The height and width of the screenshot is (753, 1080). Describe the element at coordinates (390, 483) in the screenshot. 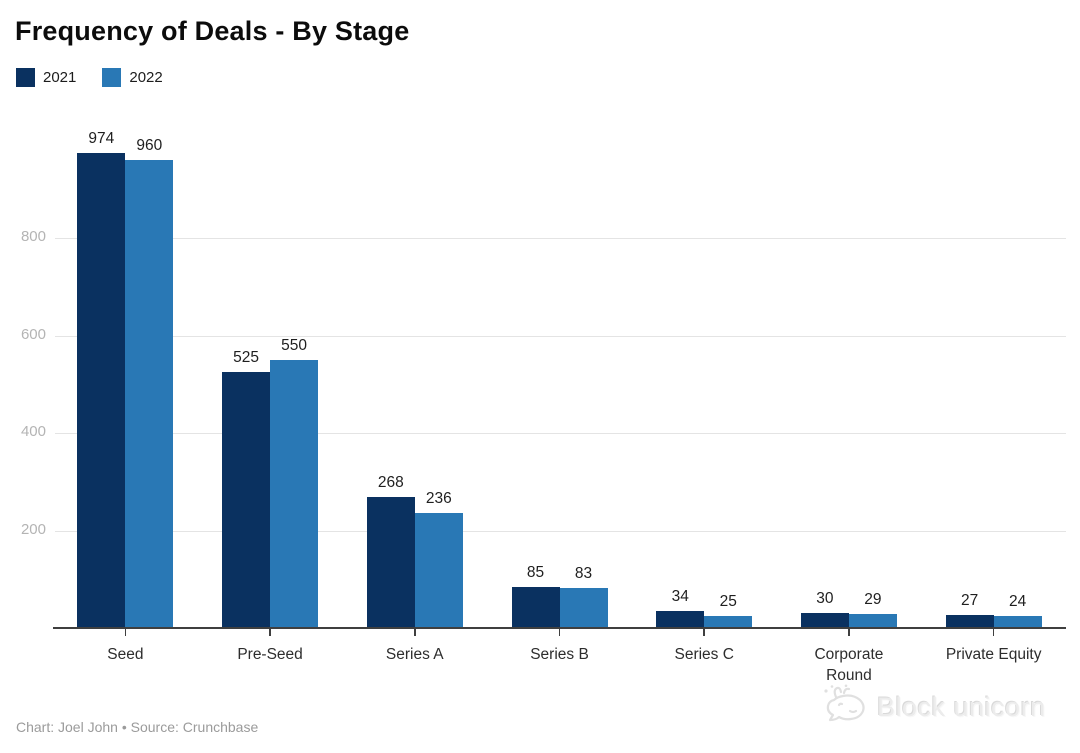

I see `value-label: 268` at that location.